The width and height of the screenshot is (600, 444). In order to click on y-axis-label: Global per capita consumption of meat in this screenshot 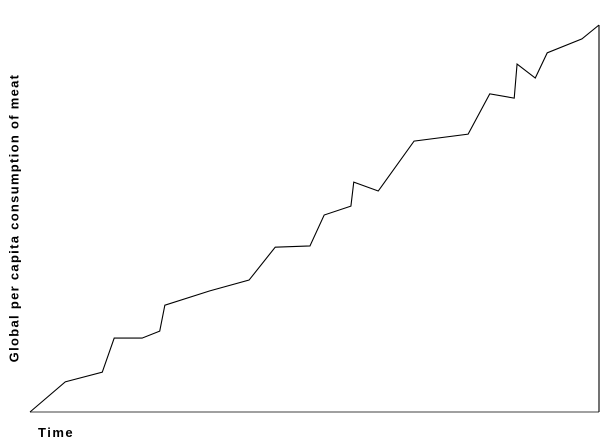, I will do `click(14, 218)`.